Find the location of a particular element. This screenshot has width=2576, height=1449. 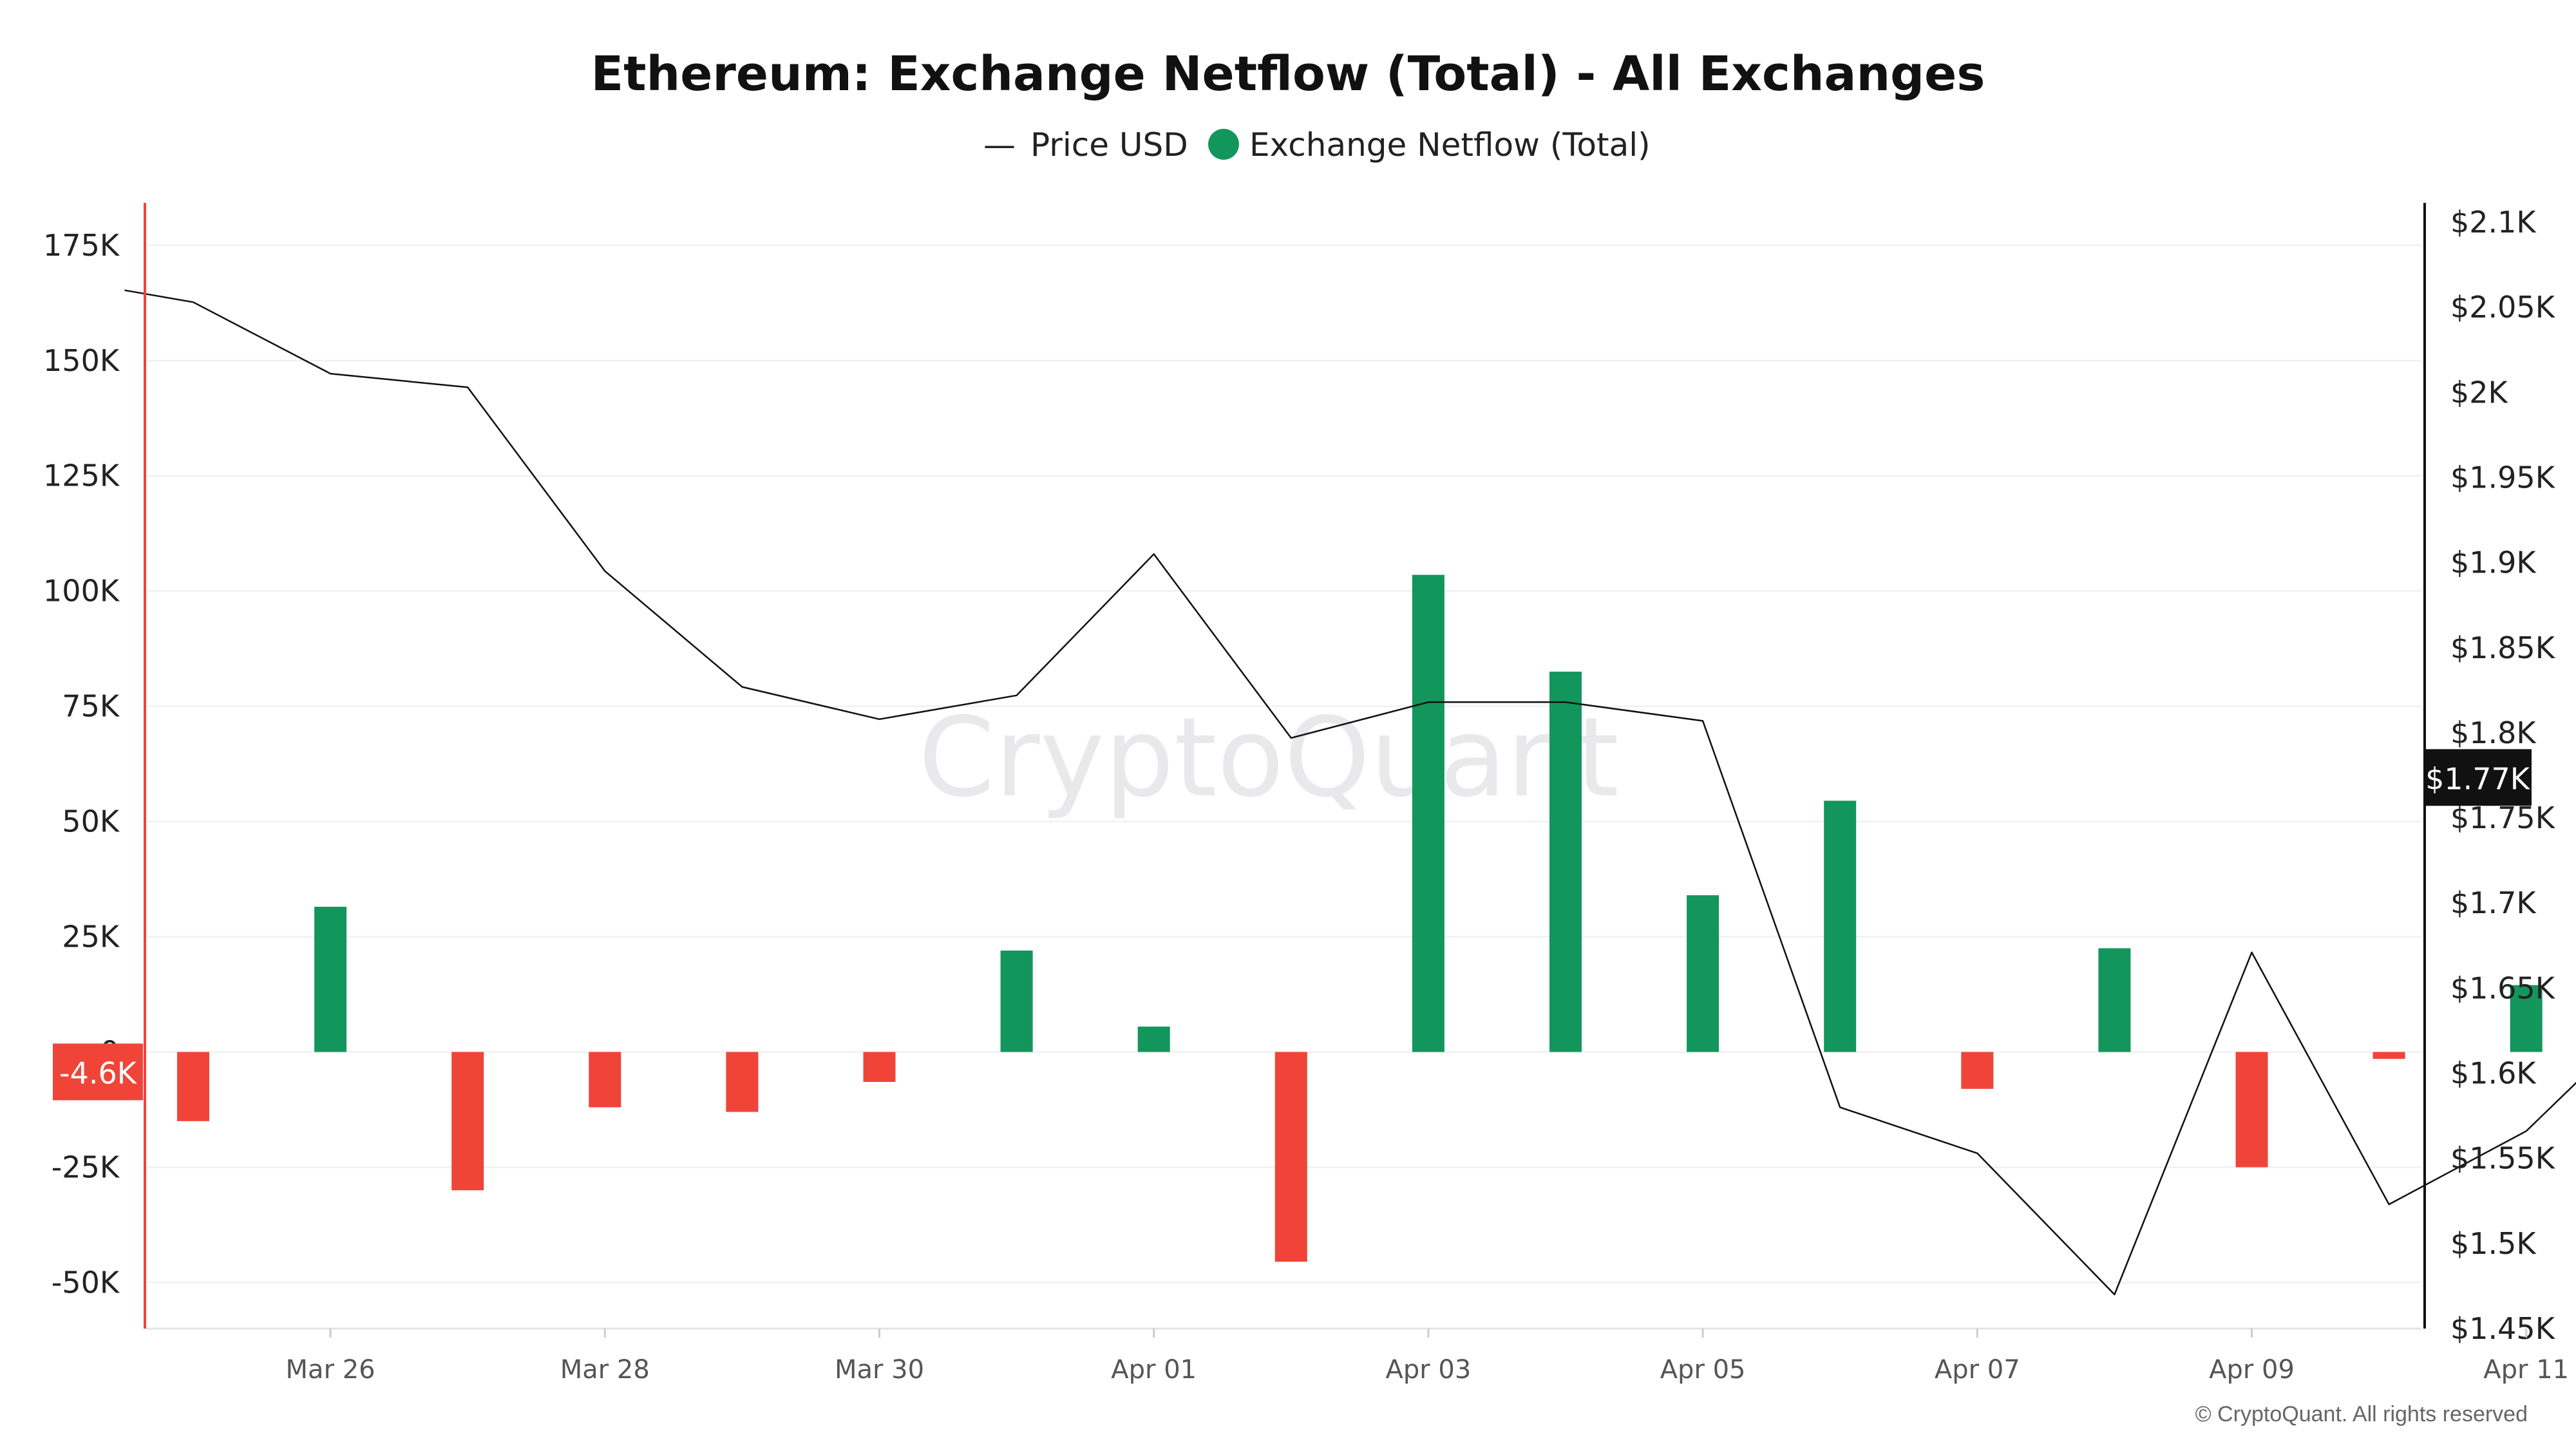

current-price-badge-bg is located at coordinates (2477, 778).